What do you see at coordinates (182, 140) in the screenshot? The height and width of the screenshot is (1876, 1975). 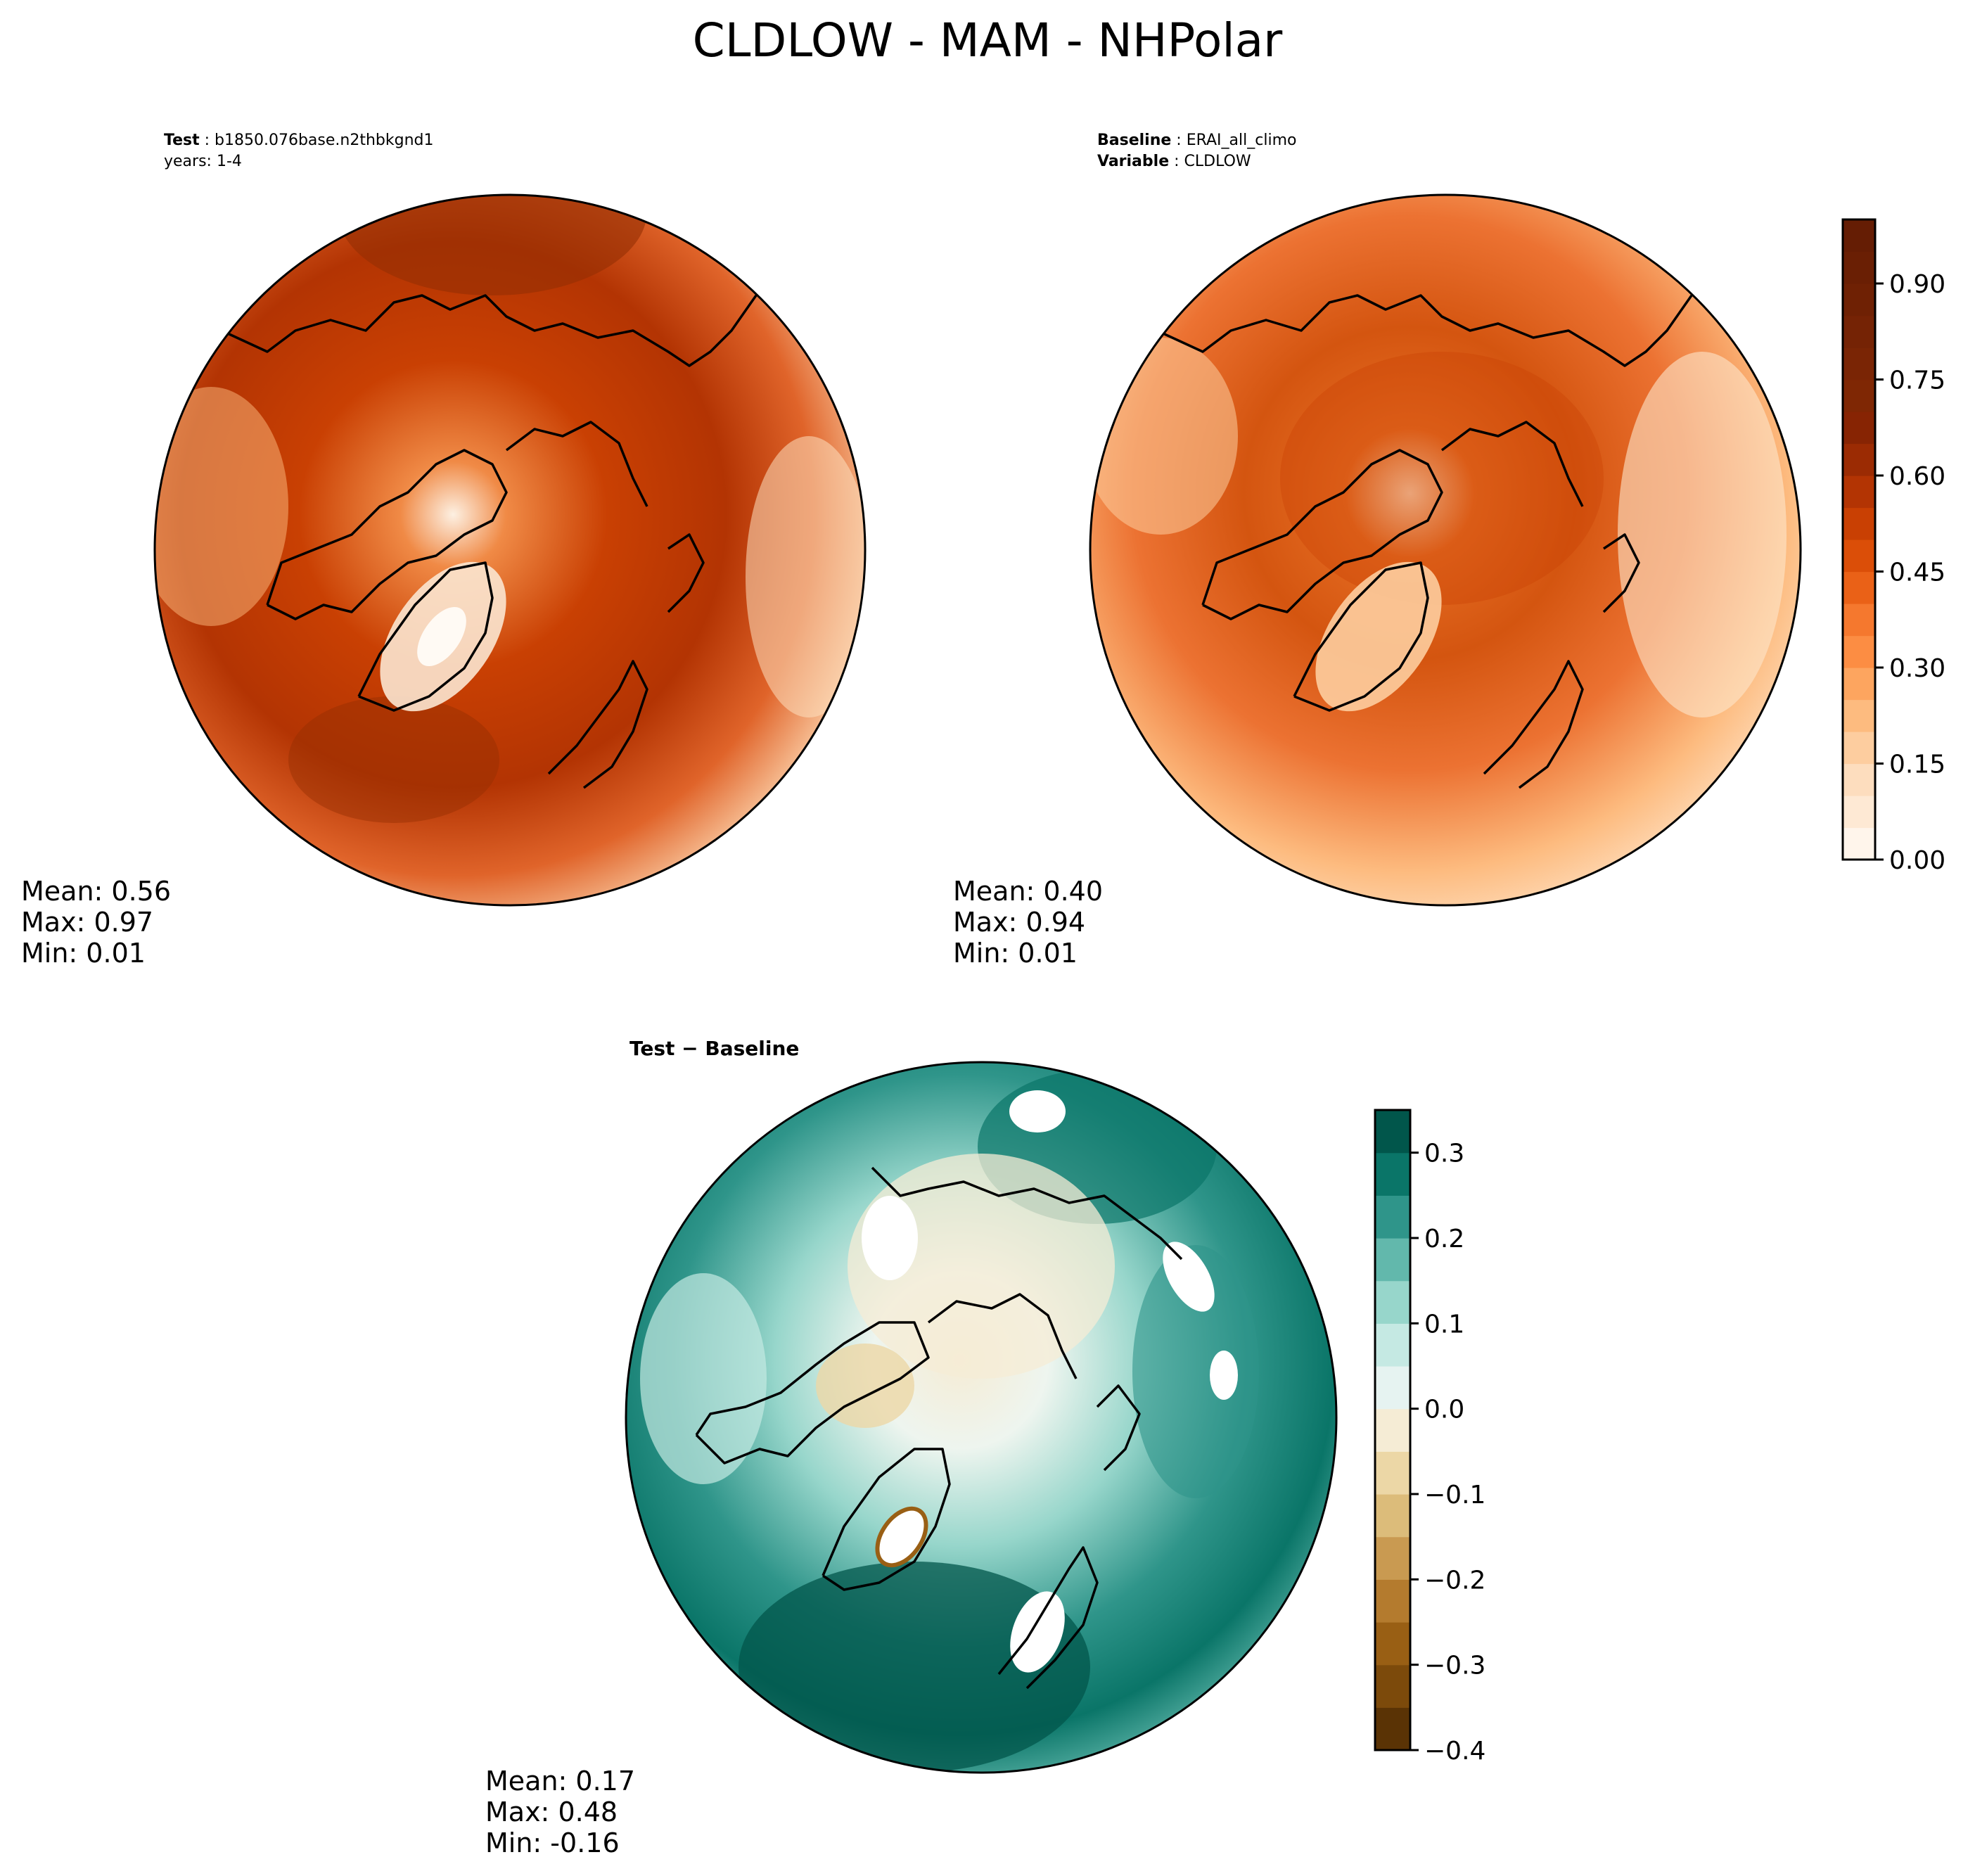 I see `header-key: Test` at bounding box center [182, 140].